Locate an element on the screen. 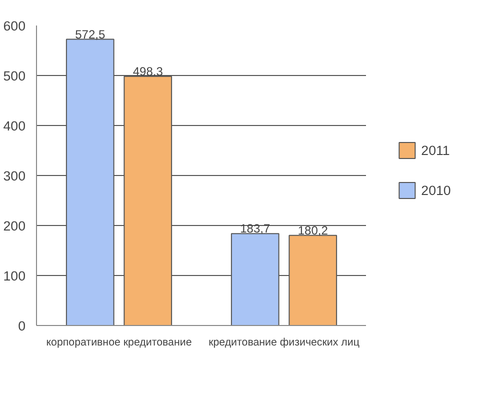  x-tick-label: корпоративное кредитование is located at coordinates (119, 342).